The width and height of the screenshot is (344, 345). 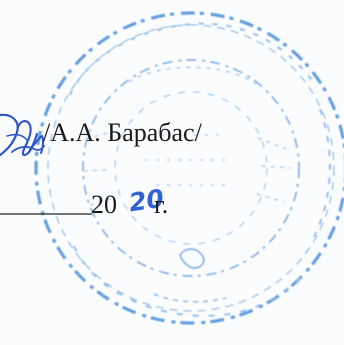 What do you see at coordinates (122, 132) in the screenshot?
I see `signatory-name: /А.А. Барабас/` at bounding box center [122, 132].